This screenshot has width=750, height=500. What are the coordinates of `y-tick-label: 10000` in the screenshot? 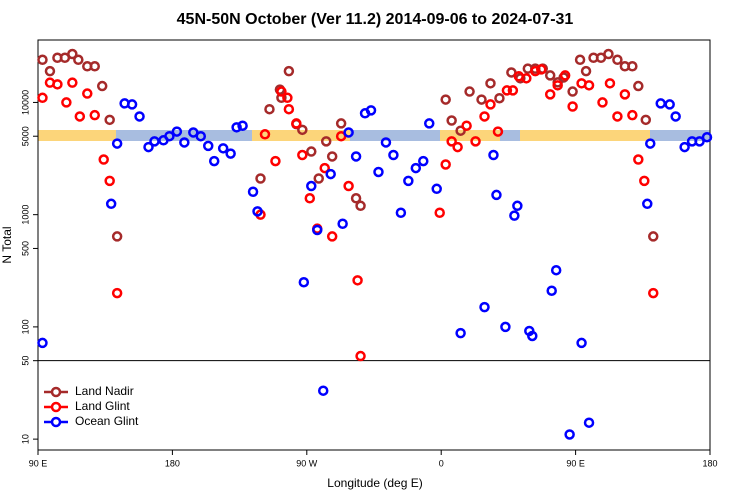 It's located at (25, 102).